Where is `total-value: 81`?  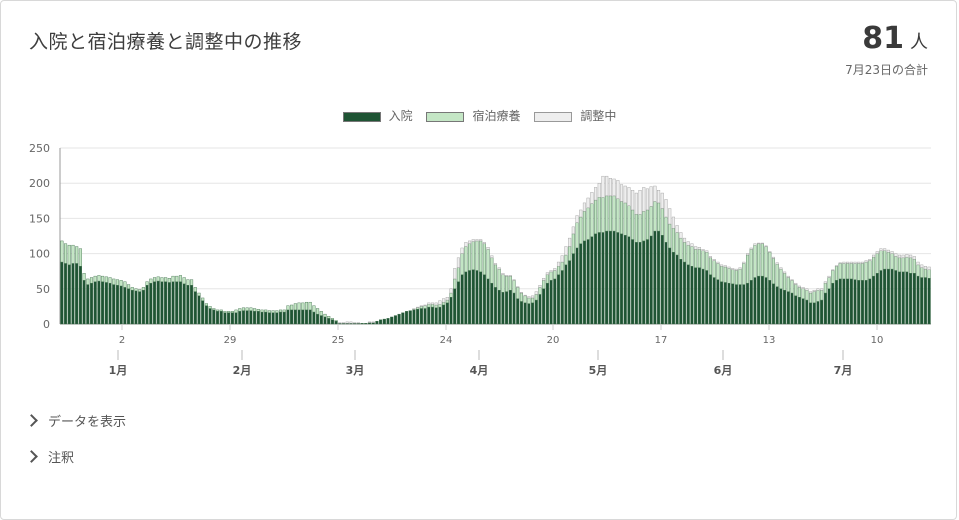
total-value: 81 is located at coordinates (883, 38).